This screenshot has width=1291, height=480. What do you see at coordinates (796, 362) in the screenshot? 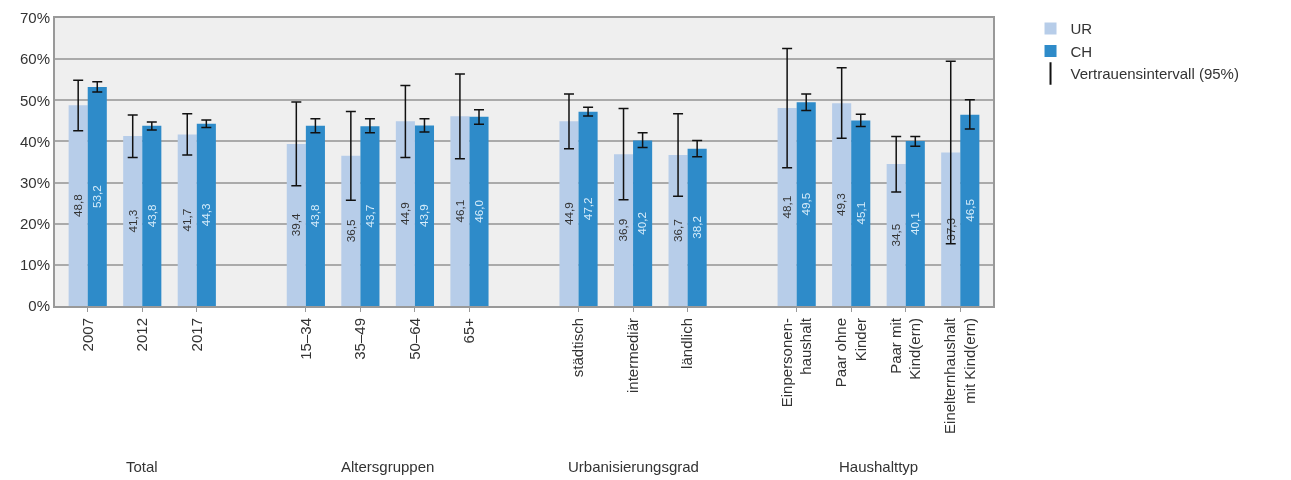
I see `x-tick-label: Einpersonen- haushalt` at bounding box center [796, 362].